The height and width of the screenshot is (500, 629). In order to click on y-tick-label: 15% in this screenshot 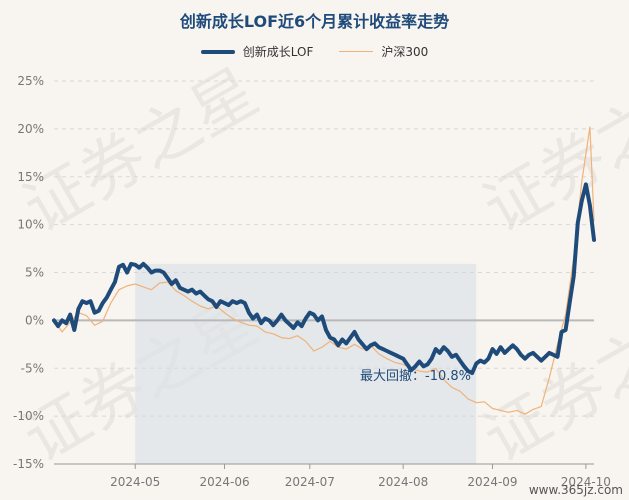, I will do `click(30, 177)`.